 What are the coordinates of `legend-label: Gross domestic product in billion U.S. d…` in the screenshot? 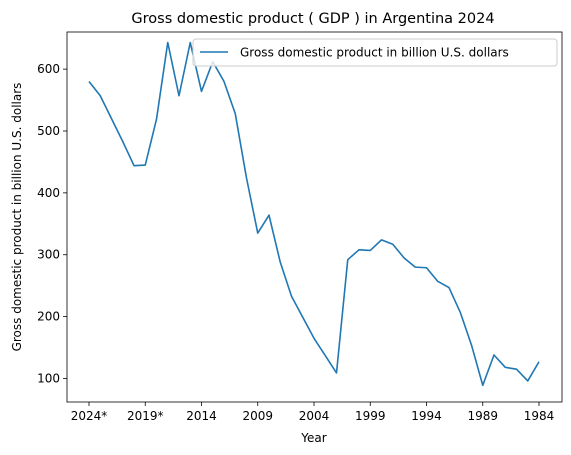 It's located at (374, 53).